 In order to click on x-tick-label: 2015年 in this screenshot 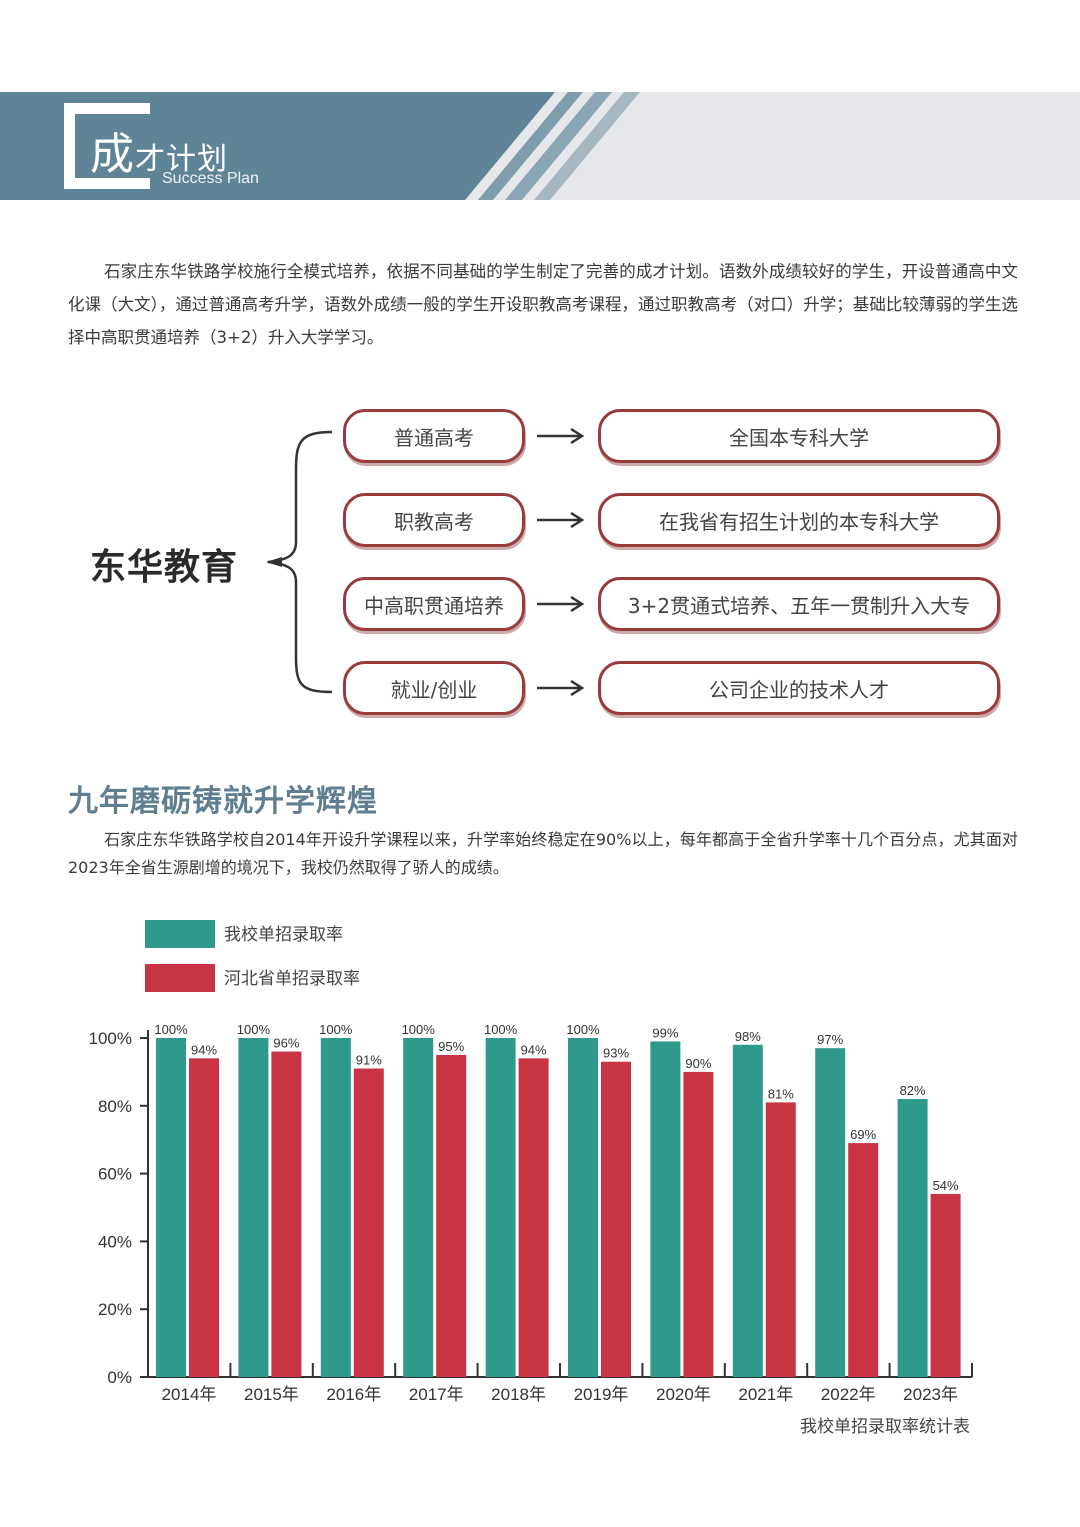, I will do `click(271, 1394)`.